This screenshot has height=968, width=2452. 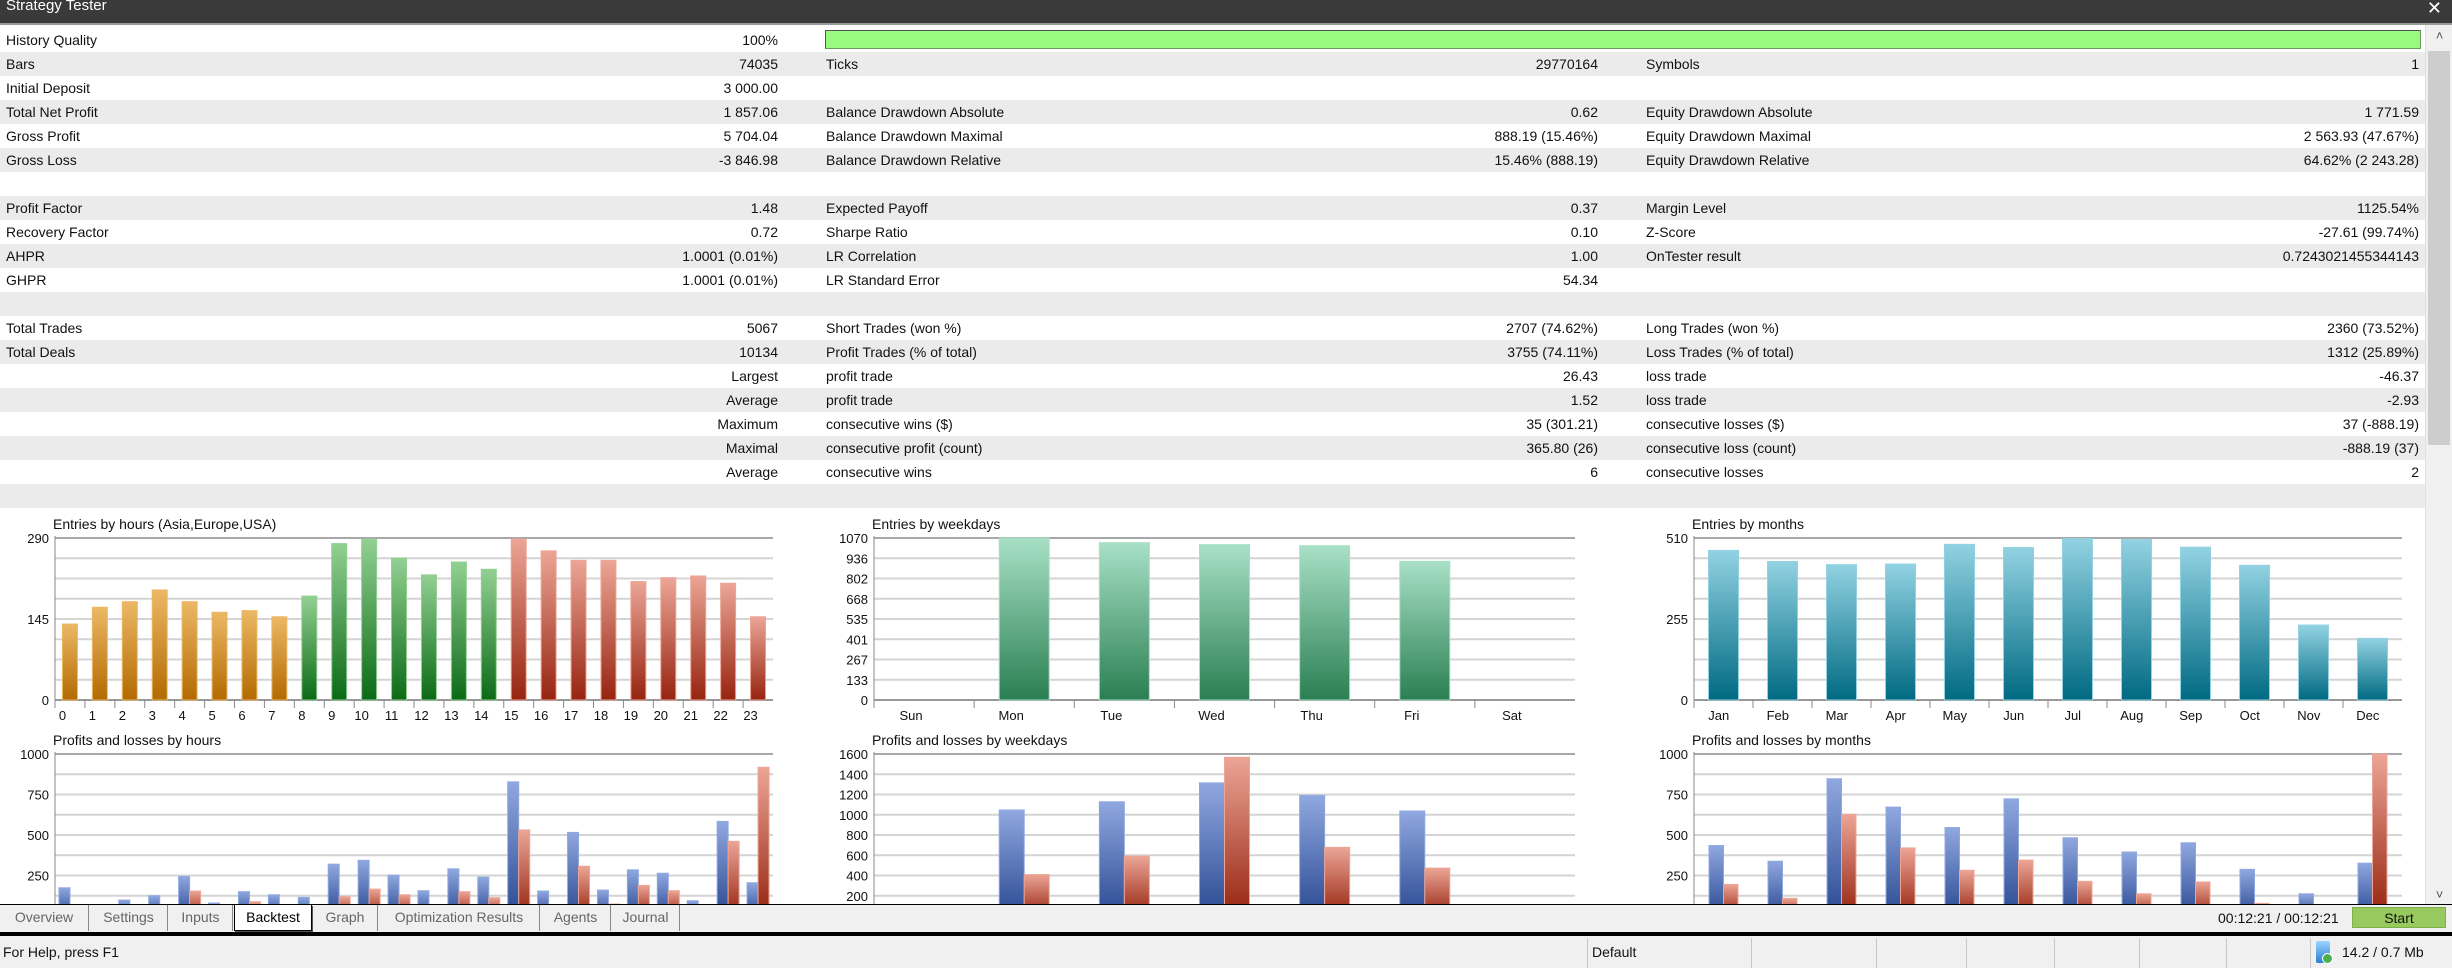 What do you see at coordinates (2439, 35) in the screenshot?
I see `scroll-up-icon: ˄` at bounding box center [2439, 35].